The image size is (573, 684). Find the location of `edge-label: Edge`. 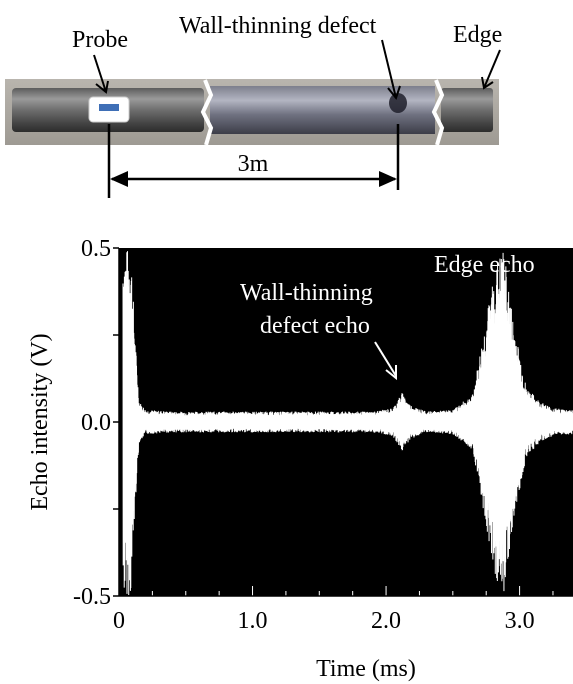

edge-label: Edge is located at coordinates (477, 35).